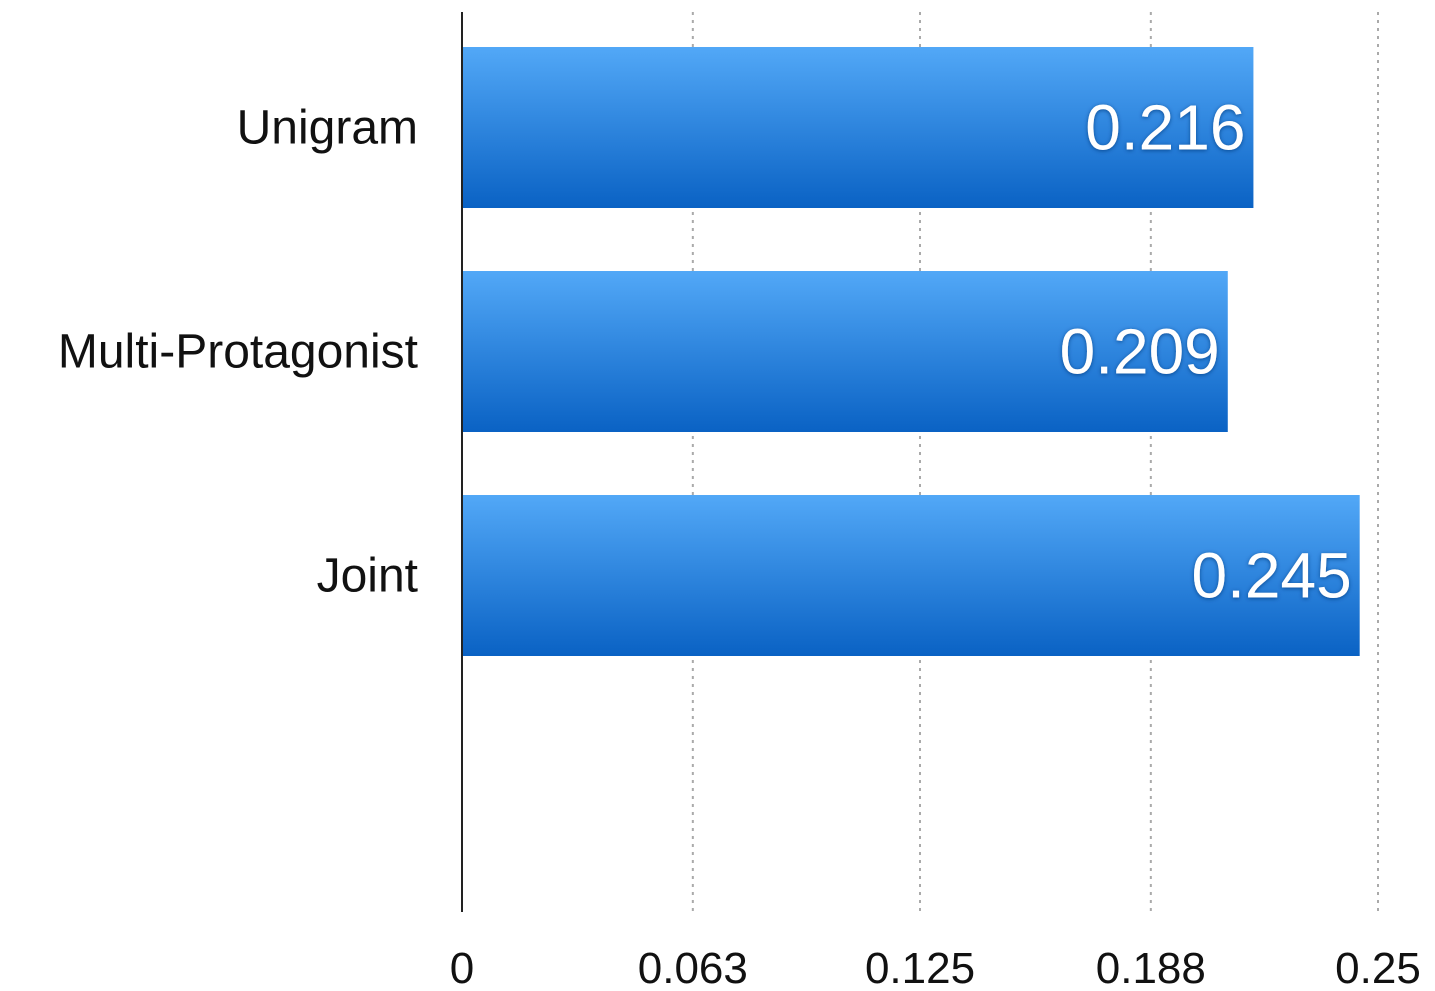 This screenshot has height=991, width=1435. I want to click on category-labels: Unigram Multi-Protagonist Joint, so click(238, 352).